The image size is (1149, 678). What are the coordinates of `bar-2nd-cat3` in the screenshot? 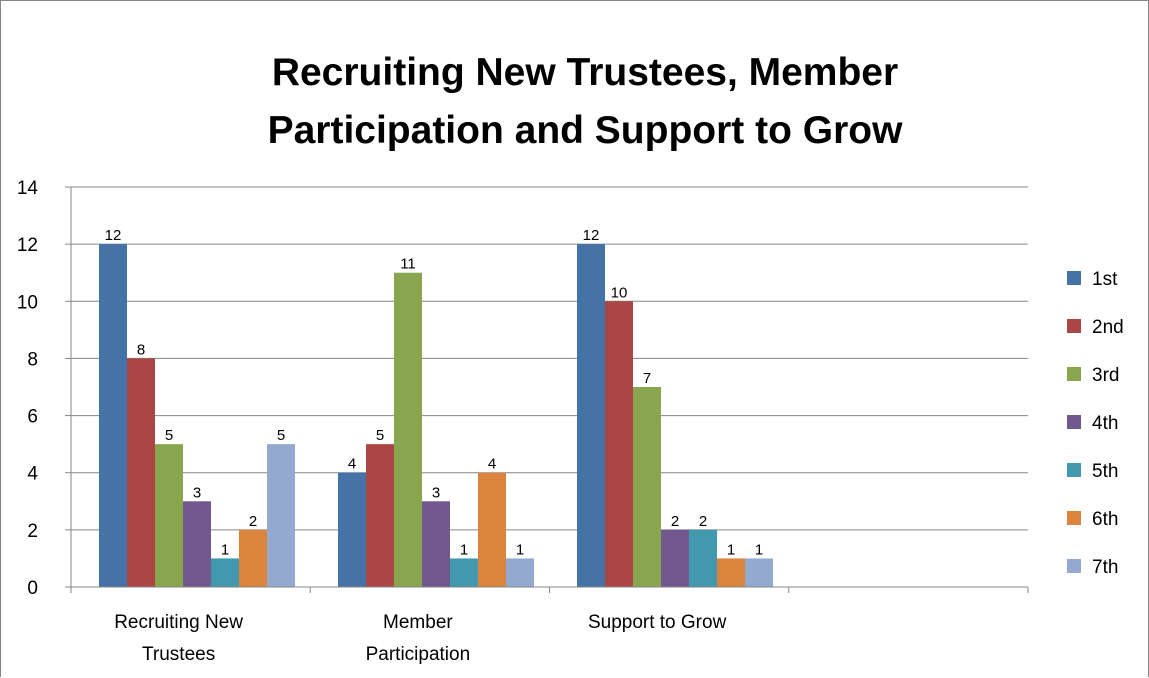 It's located at (619, 444).